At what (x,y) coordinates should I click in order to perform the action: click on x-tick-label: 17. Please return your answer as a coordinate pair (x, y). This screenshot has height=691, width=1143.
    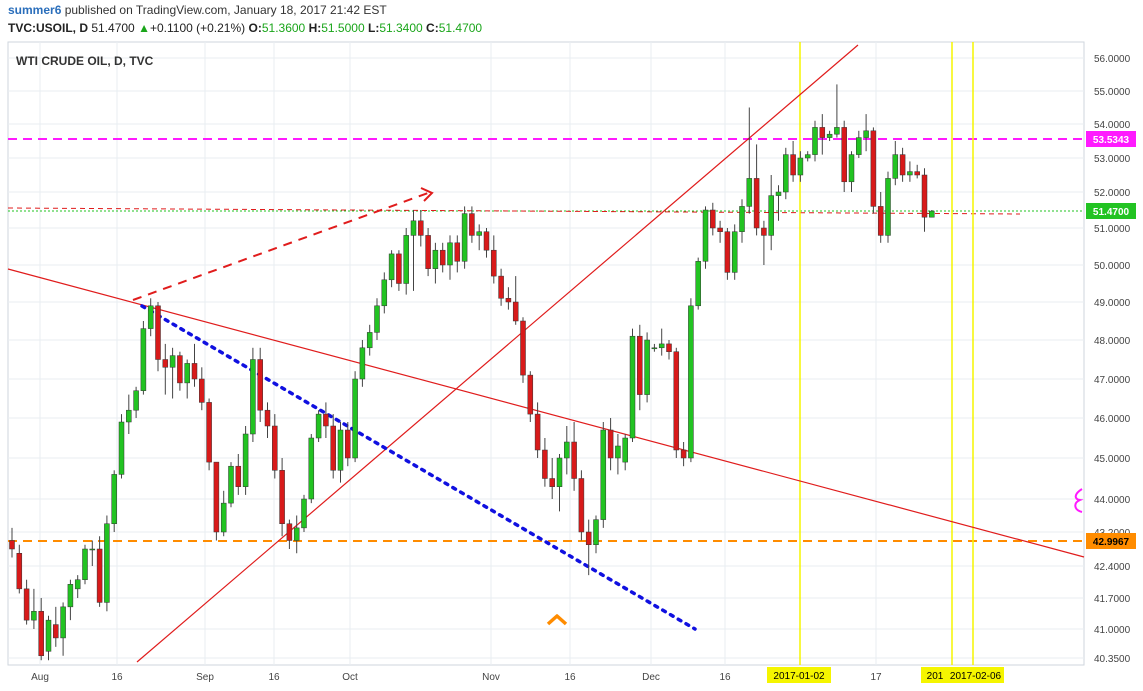
    Looking at the image, I should click on (876, 677).